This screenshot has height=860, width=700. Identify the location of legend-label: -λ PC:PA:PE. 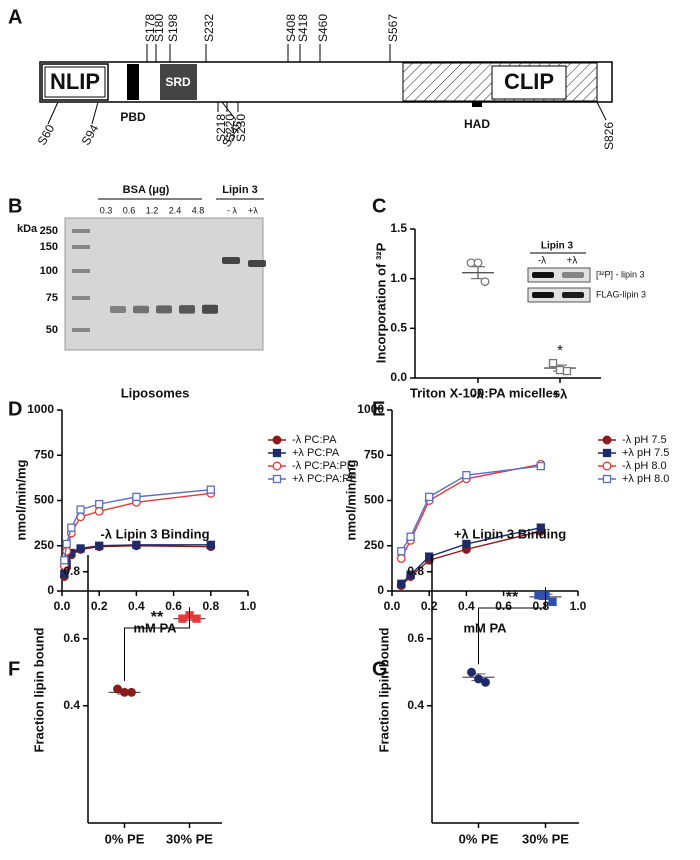
(323, 466).